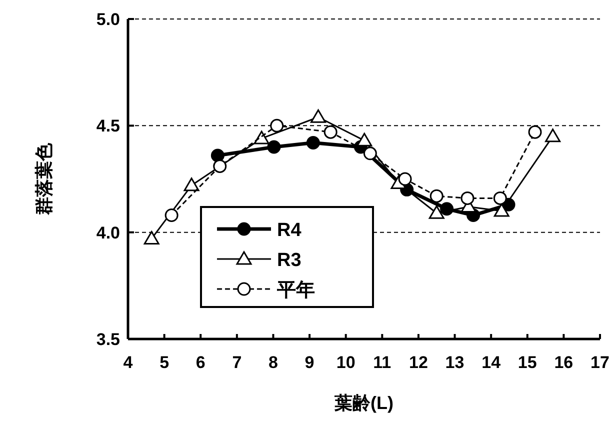 The height and width of the screenshot is (421, 613). Describe the element at coordinates (44, 179) in the screenshot. I see `y-axis-title: 群落葉色` at that location.